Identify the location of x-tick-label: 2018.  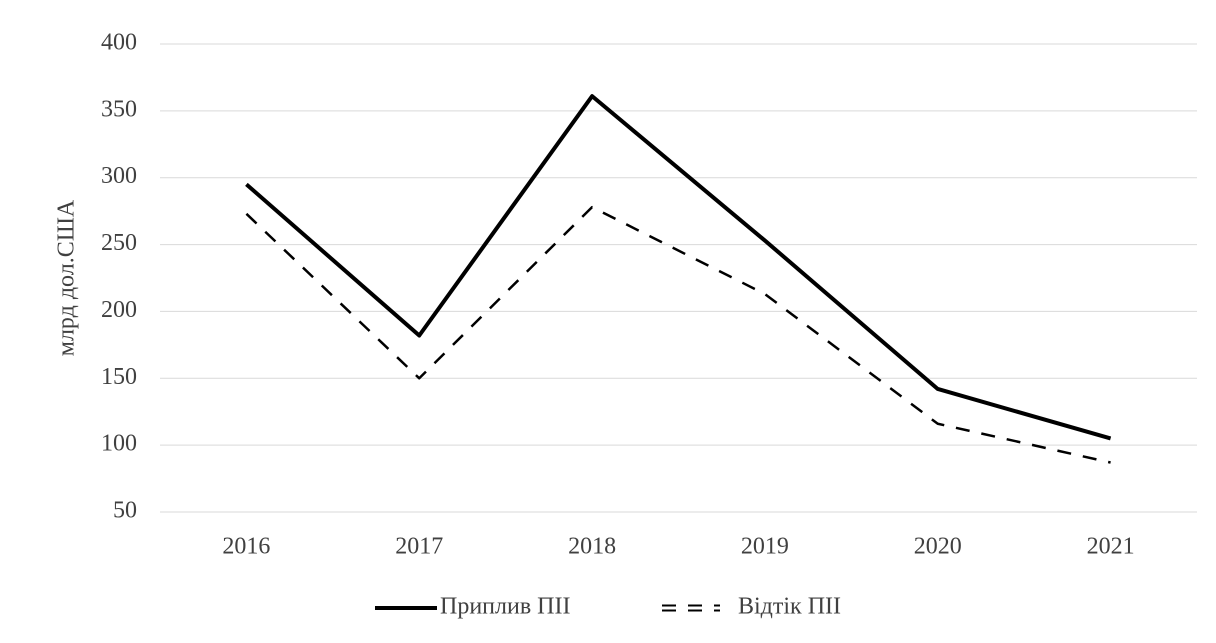
(592, 547).